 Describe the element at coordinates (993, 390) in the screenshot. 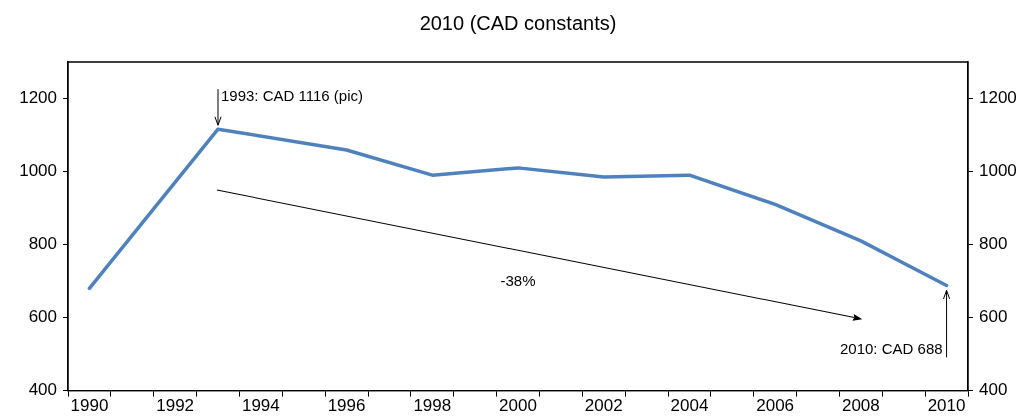

I see `y2-tick-label: 400` at that location.